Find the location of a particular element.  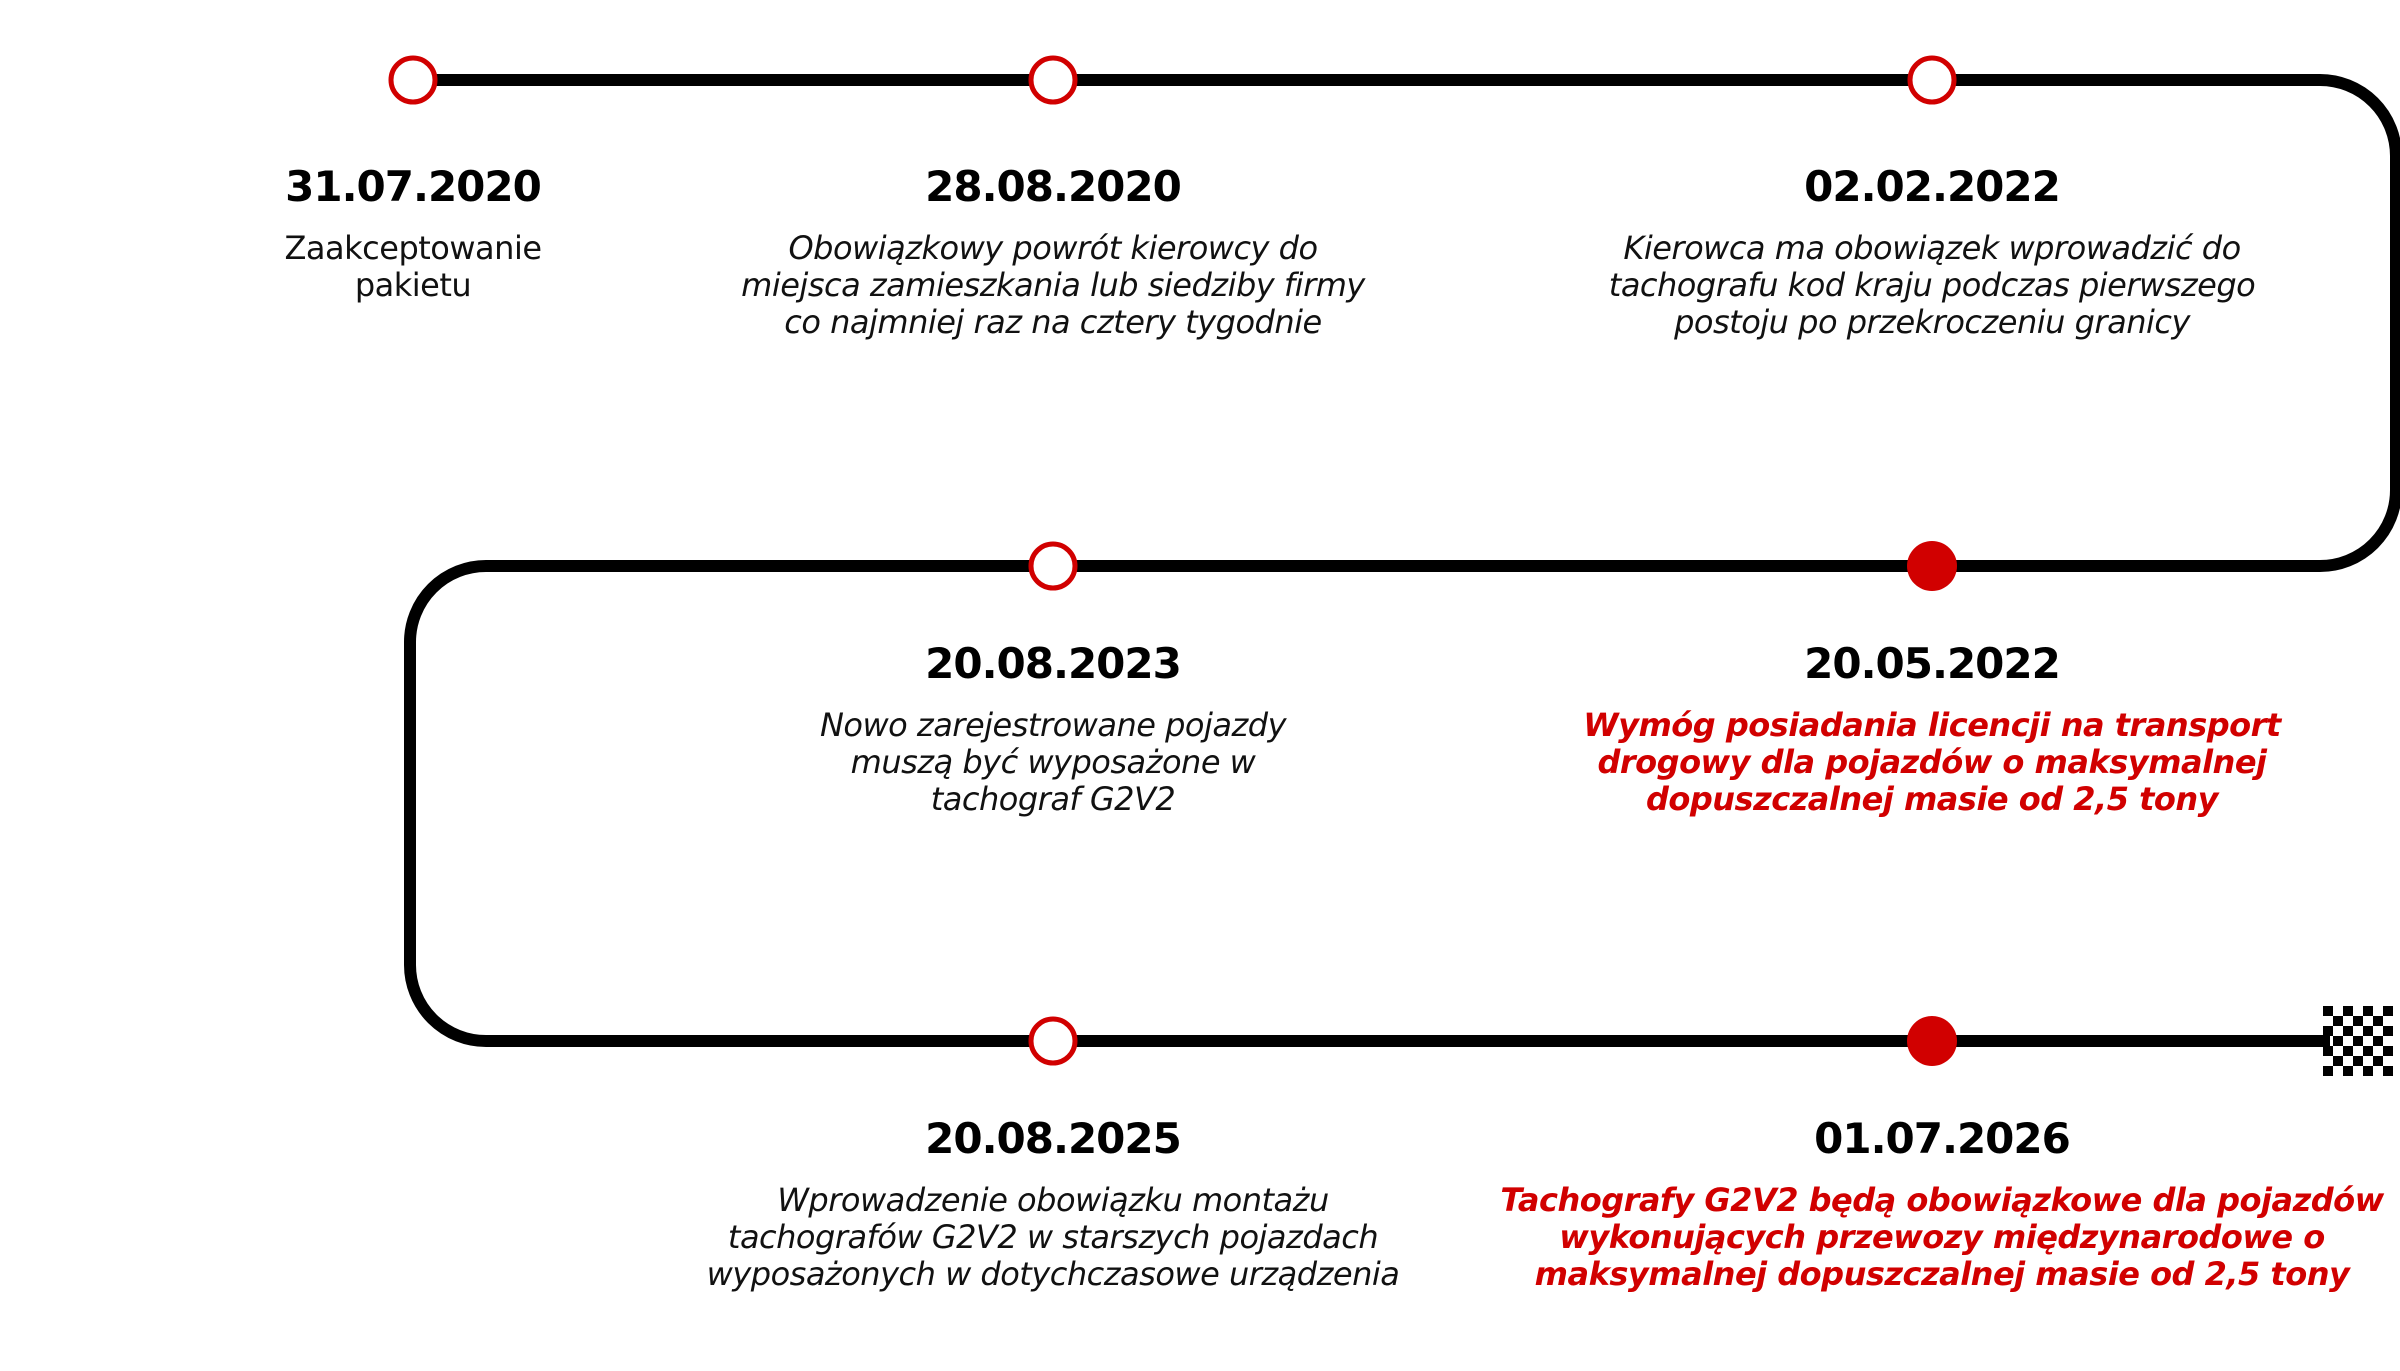

desc-line: Obowiązkowy powrót kierowcy do is located at coordinates (1053, 248).